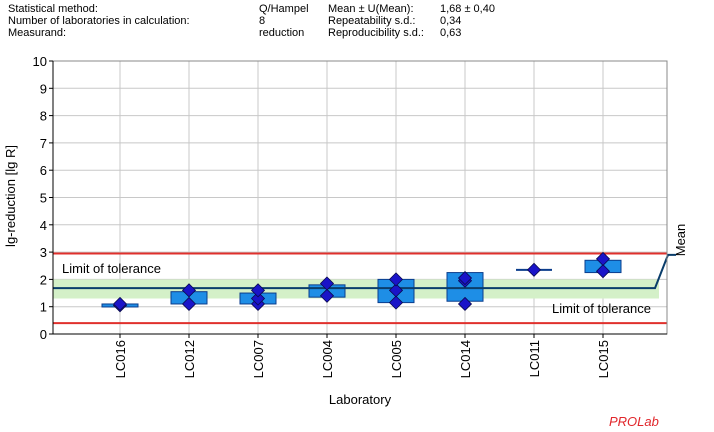 Image resolution: width=714 pixels, height=432 pixels. What do you see at coordinates (43, 252) in the screenshot?
I see `y-tick-label: 3` at bounding box center [43, 252].